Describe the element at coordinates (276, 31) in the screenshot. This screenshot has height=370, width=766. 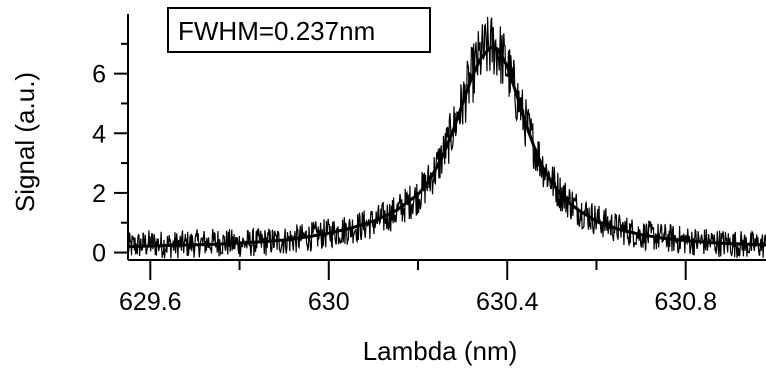
I see `annotation-text: FWHM=0.237nm` at that location.